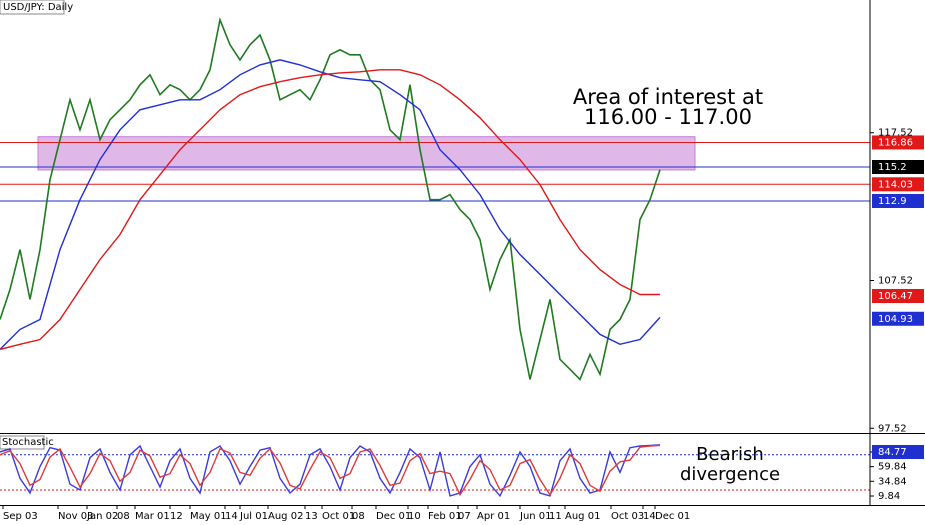  Describe the element at coordinates (28, 442) in the screenshot. I see `panel-title: Stochastic` at that location.